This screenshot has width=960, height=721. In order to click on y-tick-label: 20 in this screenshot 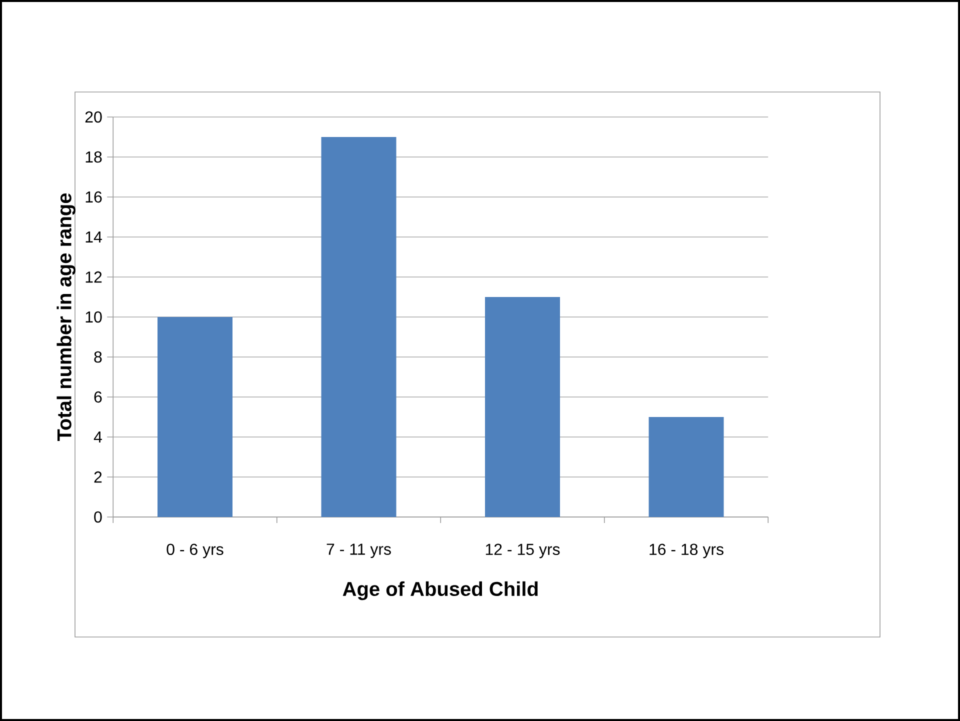, I will do `click(93, 117)`.